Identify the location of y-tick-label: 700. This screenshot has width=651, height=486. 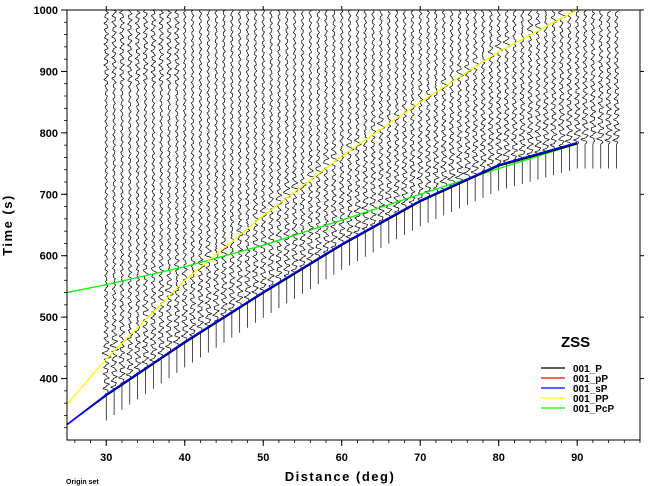
(49, 195).